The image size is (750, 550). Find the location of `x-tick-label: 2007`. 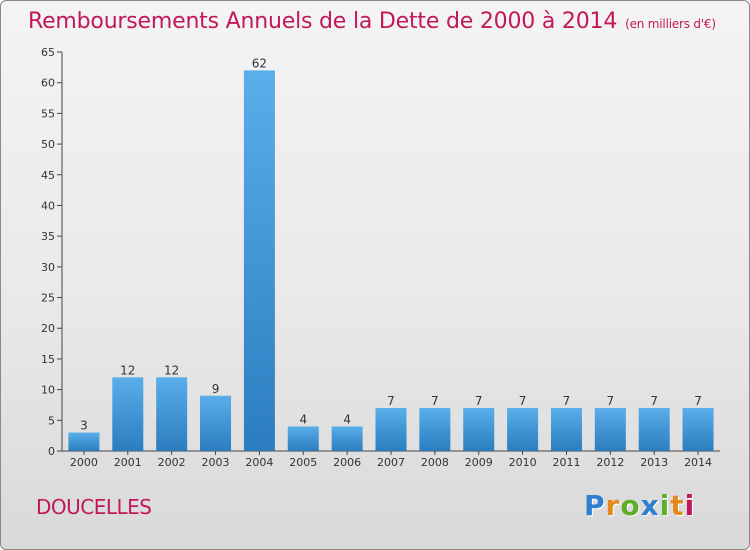

x-tick-label: 2007 is located at coordinates (391, 462).